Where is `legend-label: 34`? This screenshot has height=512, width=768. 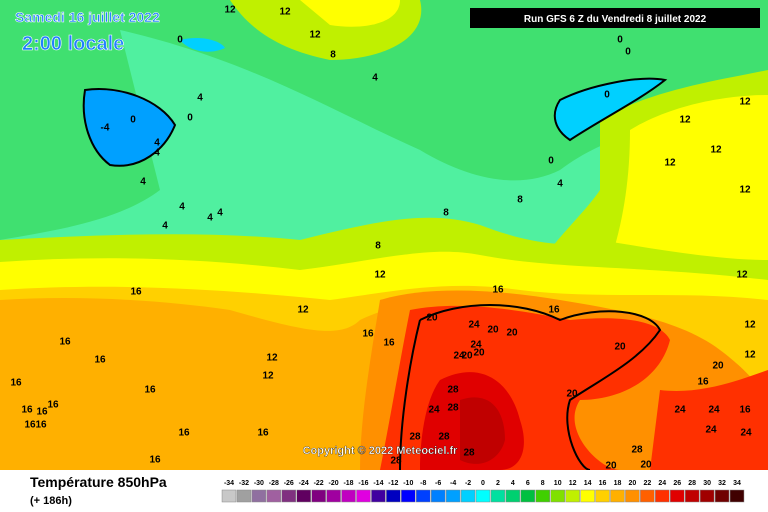
legend-label: 34 is located at coordinates (737, 483).